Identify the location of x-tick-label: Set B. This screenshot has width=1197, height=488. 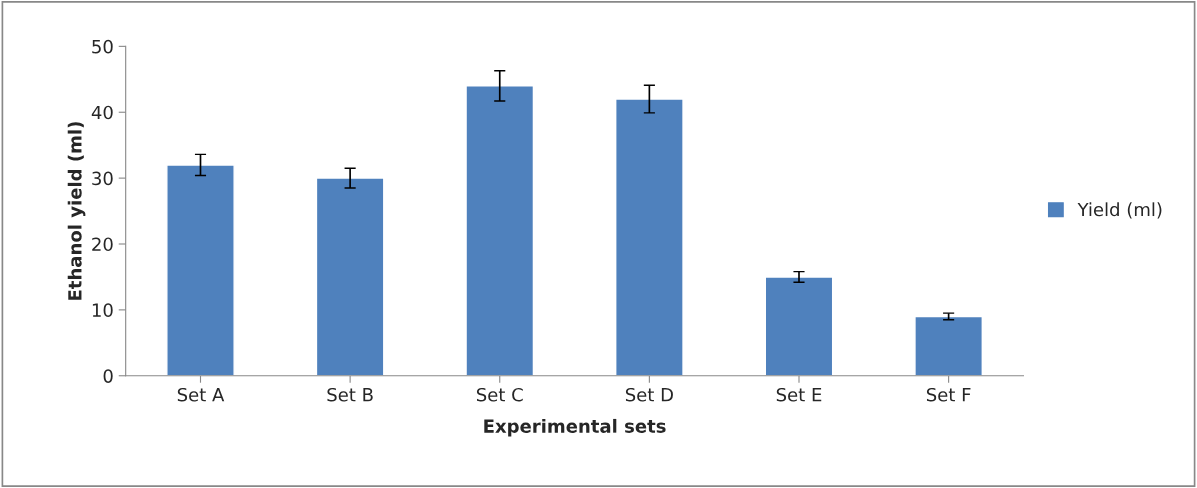
(350, 394).